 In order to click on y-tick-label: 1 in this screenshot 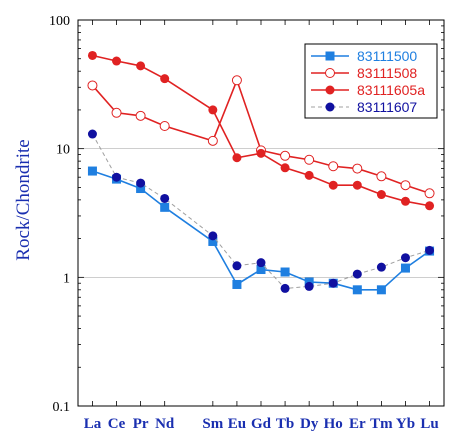, I will do `click(66, 278)`.